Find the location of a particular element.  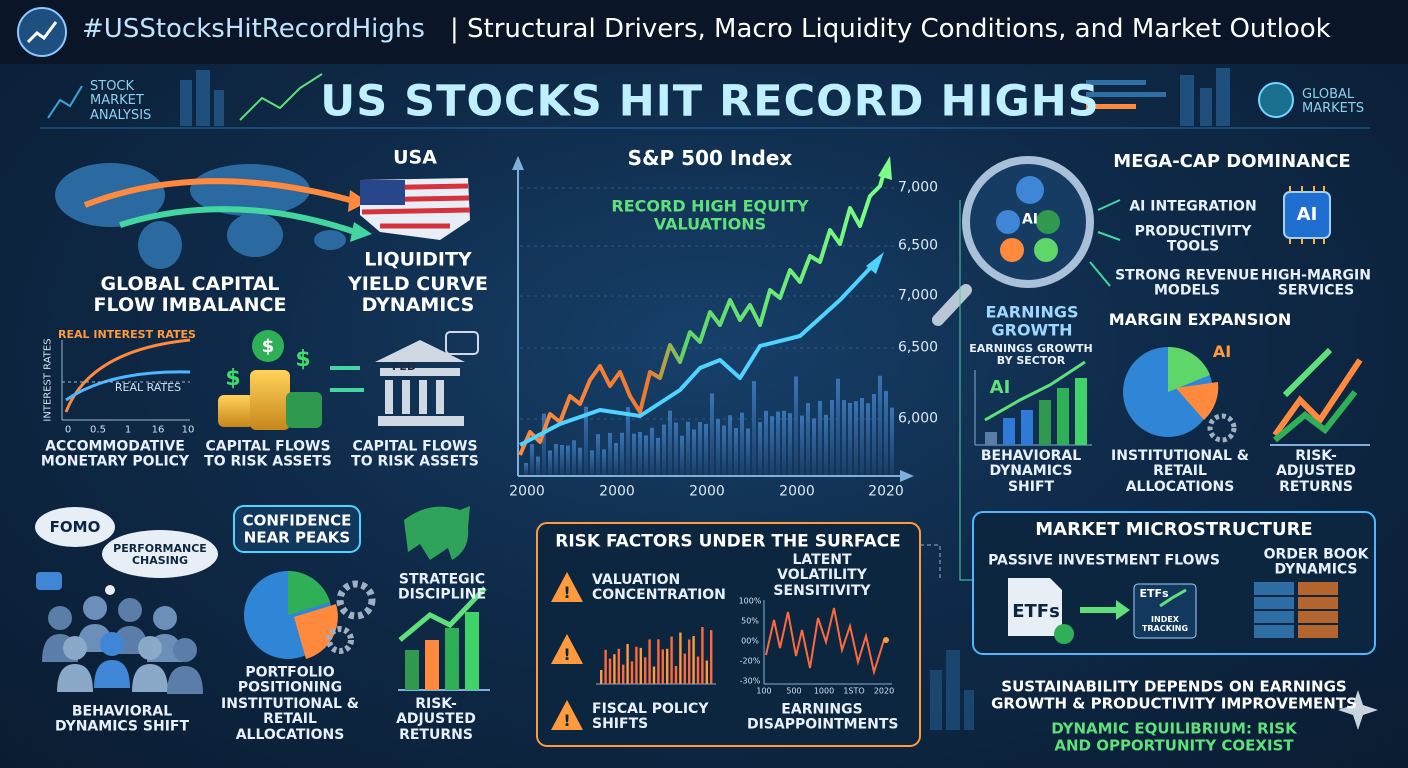

index-tracking: INDEX TRACKING is located at coordinates (1165, 624).